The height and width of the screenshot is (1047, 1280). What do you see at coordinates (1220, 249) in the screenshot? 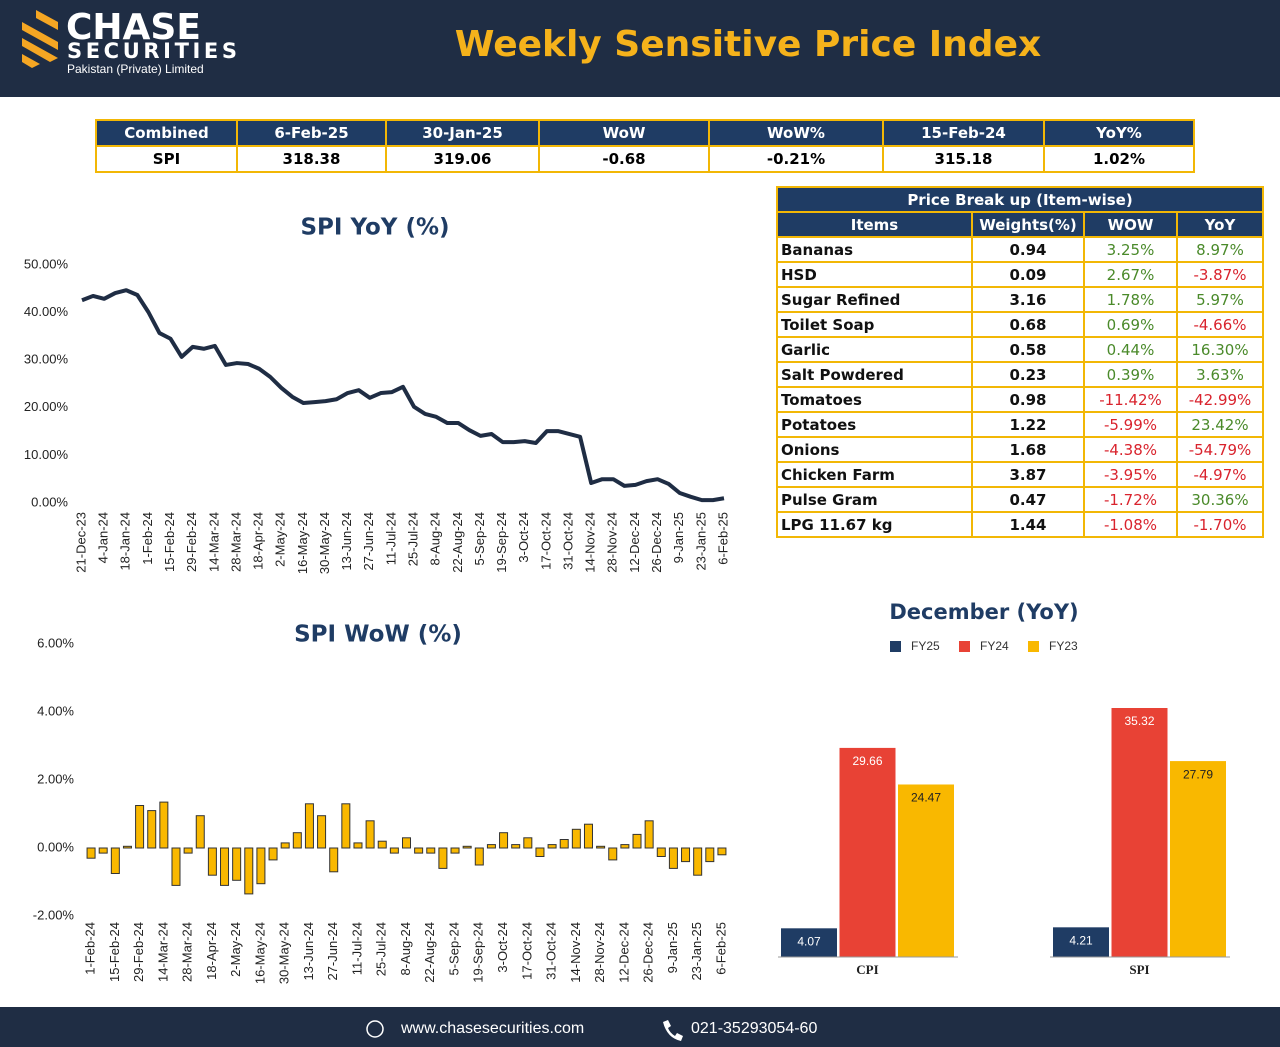
I see `table-cell: 8.97%` at bounding box center [1220, 249].